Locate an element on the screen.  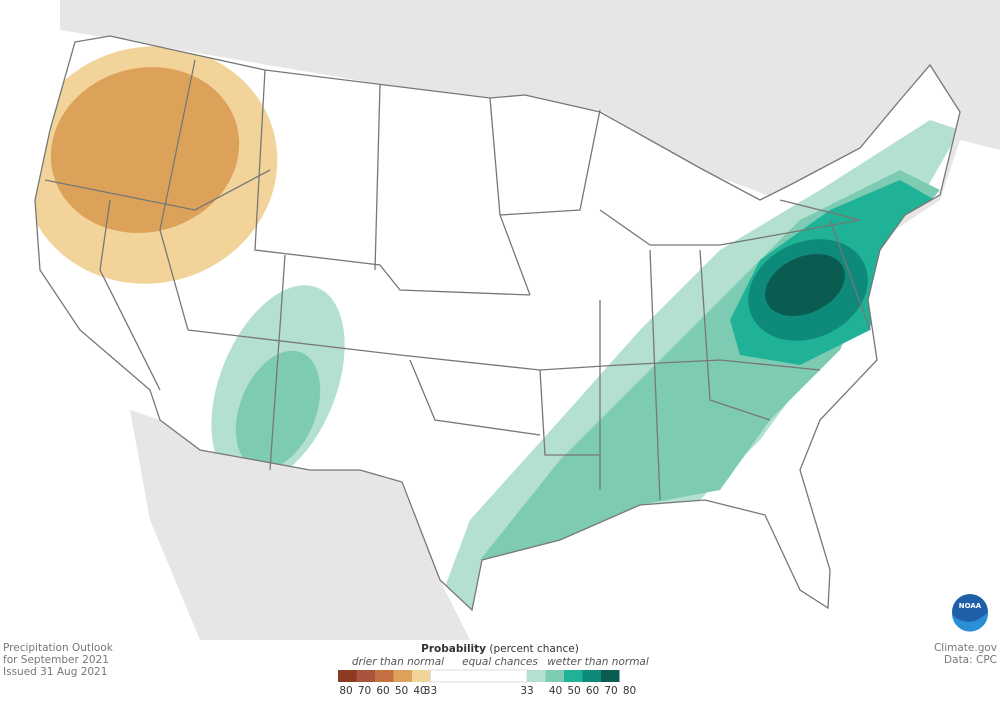
mexico is located at coordinates (300, 525).